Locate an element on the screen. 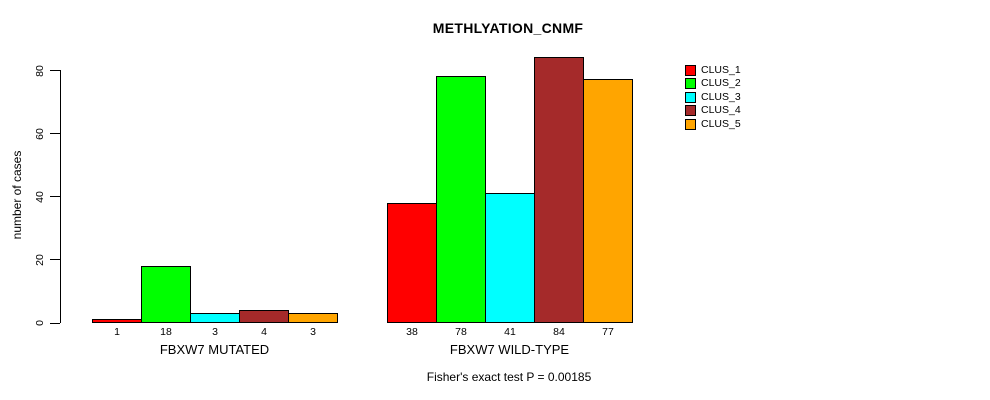  y-tick-label: 20 is located at coordinates (40, 260).